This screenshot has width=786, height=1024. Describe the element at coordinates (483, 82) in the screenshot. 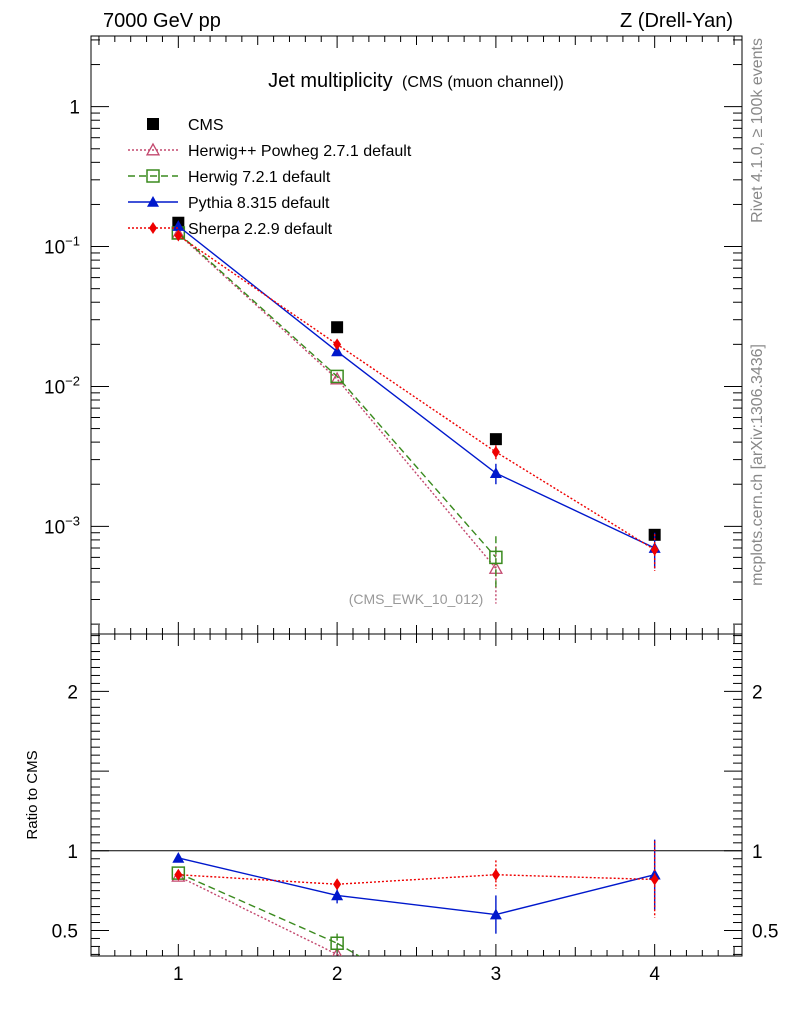

I see `plot-title-sub: (CMS (muon channel))` at that location.